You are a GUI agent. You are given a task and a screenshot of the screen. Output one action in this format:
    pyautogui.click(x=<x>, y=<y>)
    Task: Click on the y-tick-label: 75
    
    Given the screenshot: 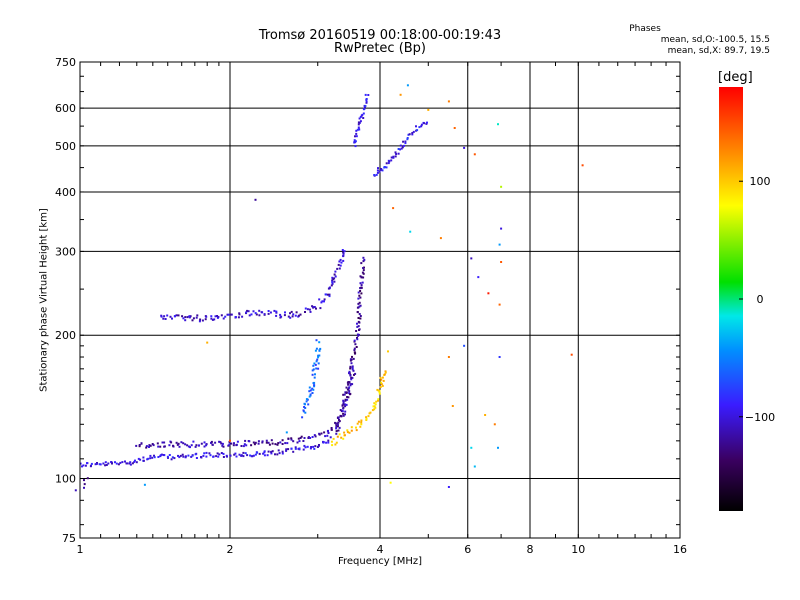 What is the action you would take?
    pyautogui.click(x=69, y=538)
    